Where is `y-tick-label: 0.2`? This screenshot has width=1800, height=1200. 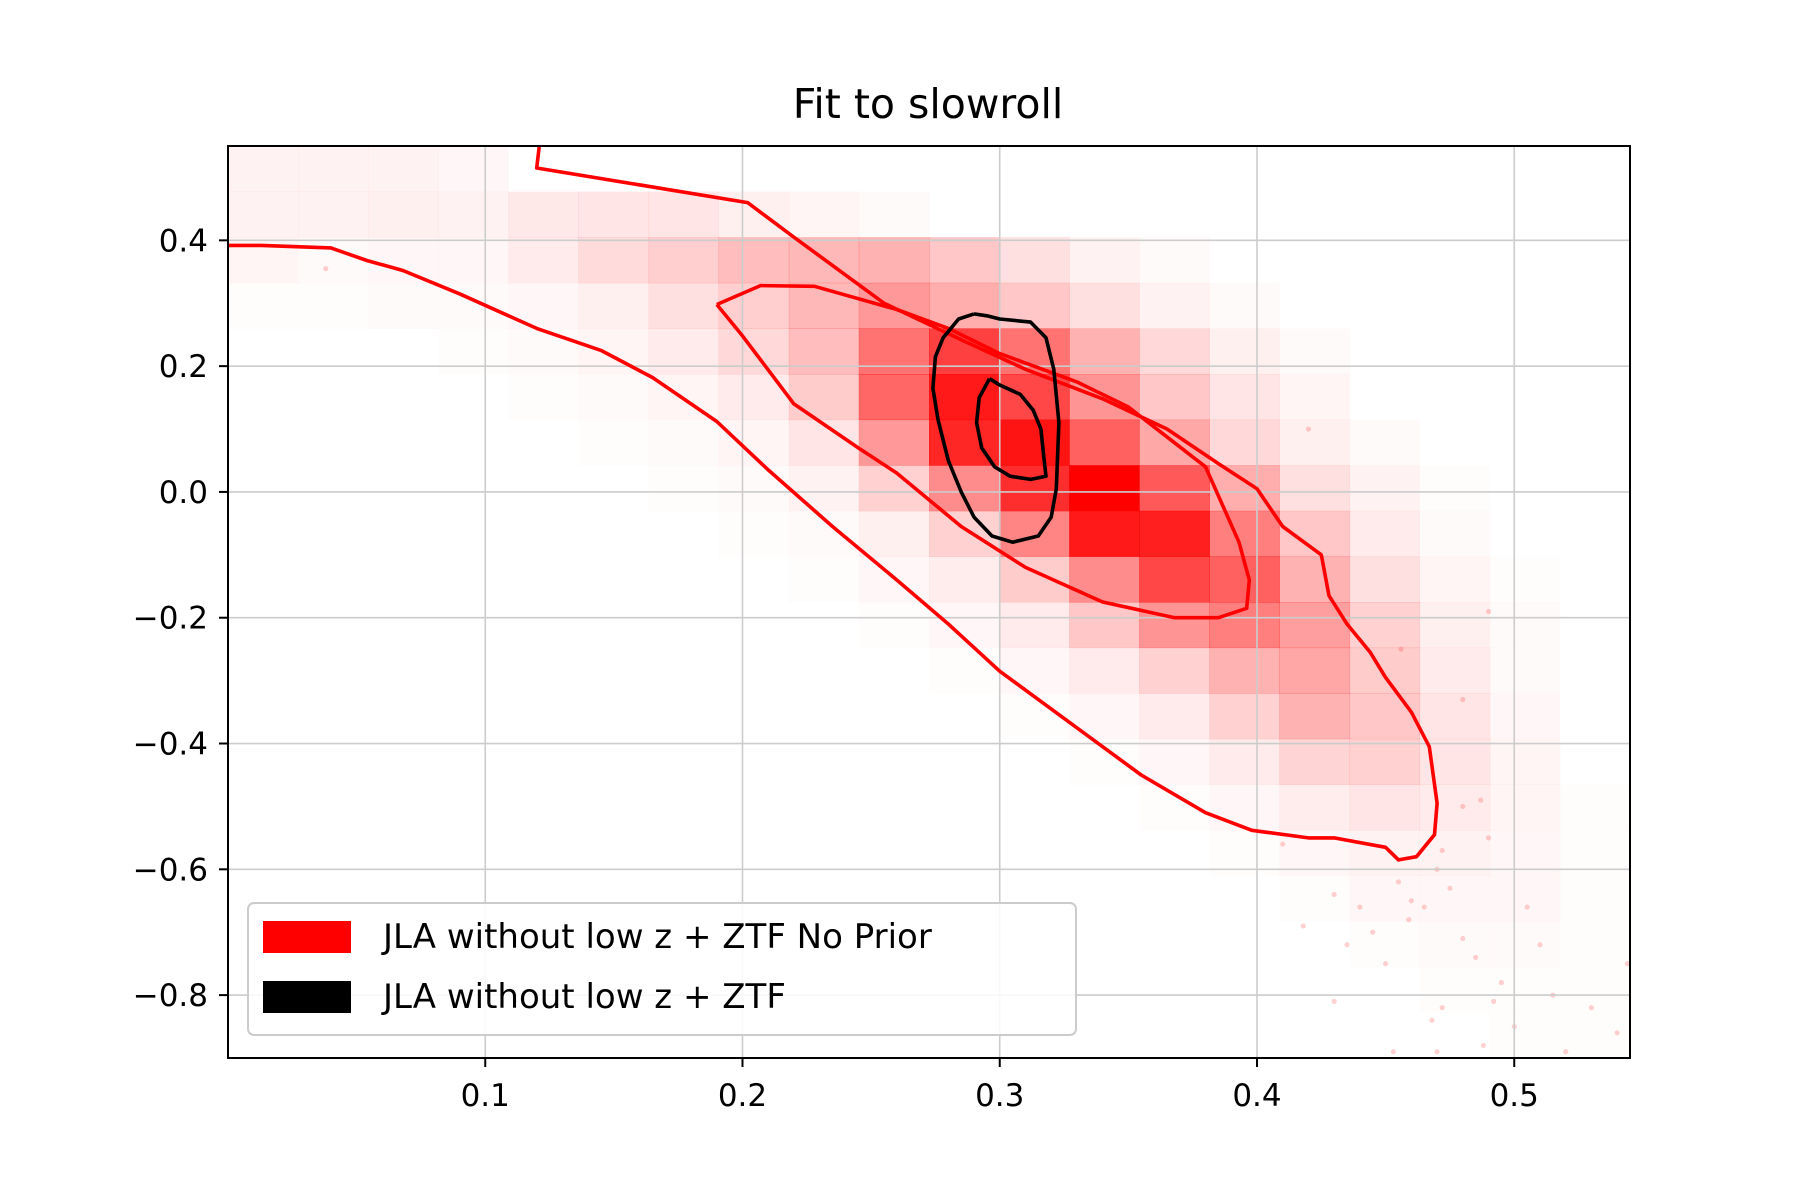
y-tick-label: 0.2 is located at coordinates (183, 367).